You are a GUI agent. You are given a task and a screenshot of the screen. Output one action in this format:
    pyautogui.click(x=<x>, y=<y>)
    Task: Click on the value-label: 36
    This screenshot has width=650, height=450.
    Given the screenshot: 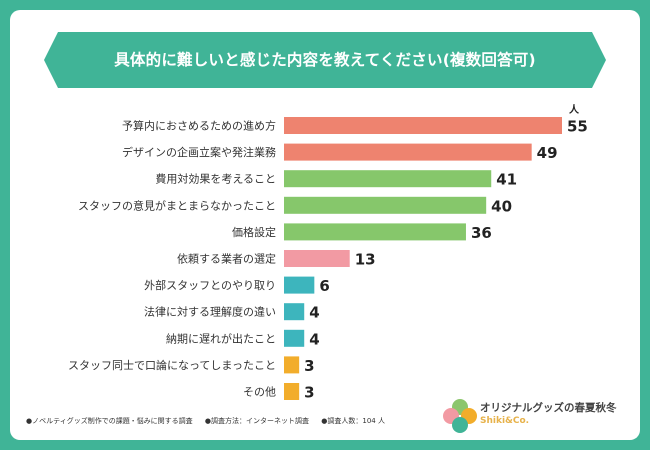 What is the action you would take?
    pyautogui.click(x=481, y=233)
    